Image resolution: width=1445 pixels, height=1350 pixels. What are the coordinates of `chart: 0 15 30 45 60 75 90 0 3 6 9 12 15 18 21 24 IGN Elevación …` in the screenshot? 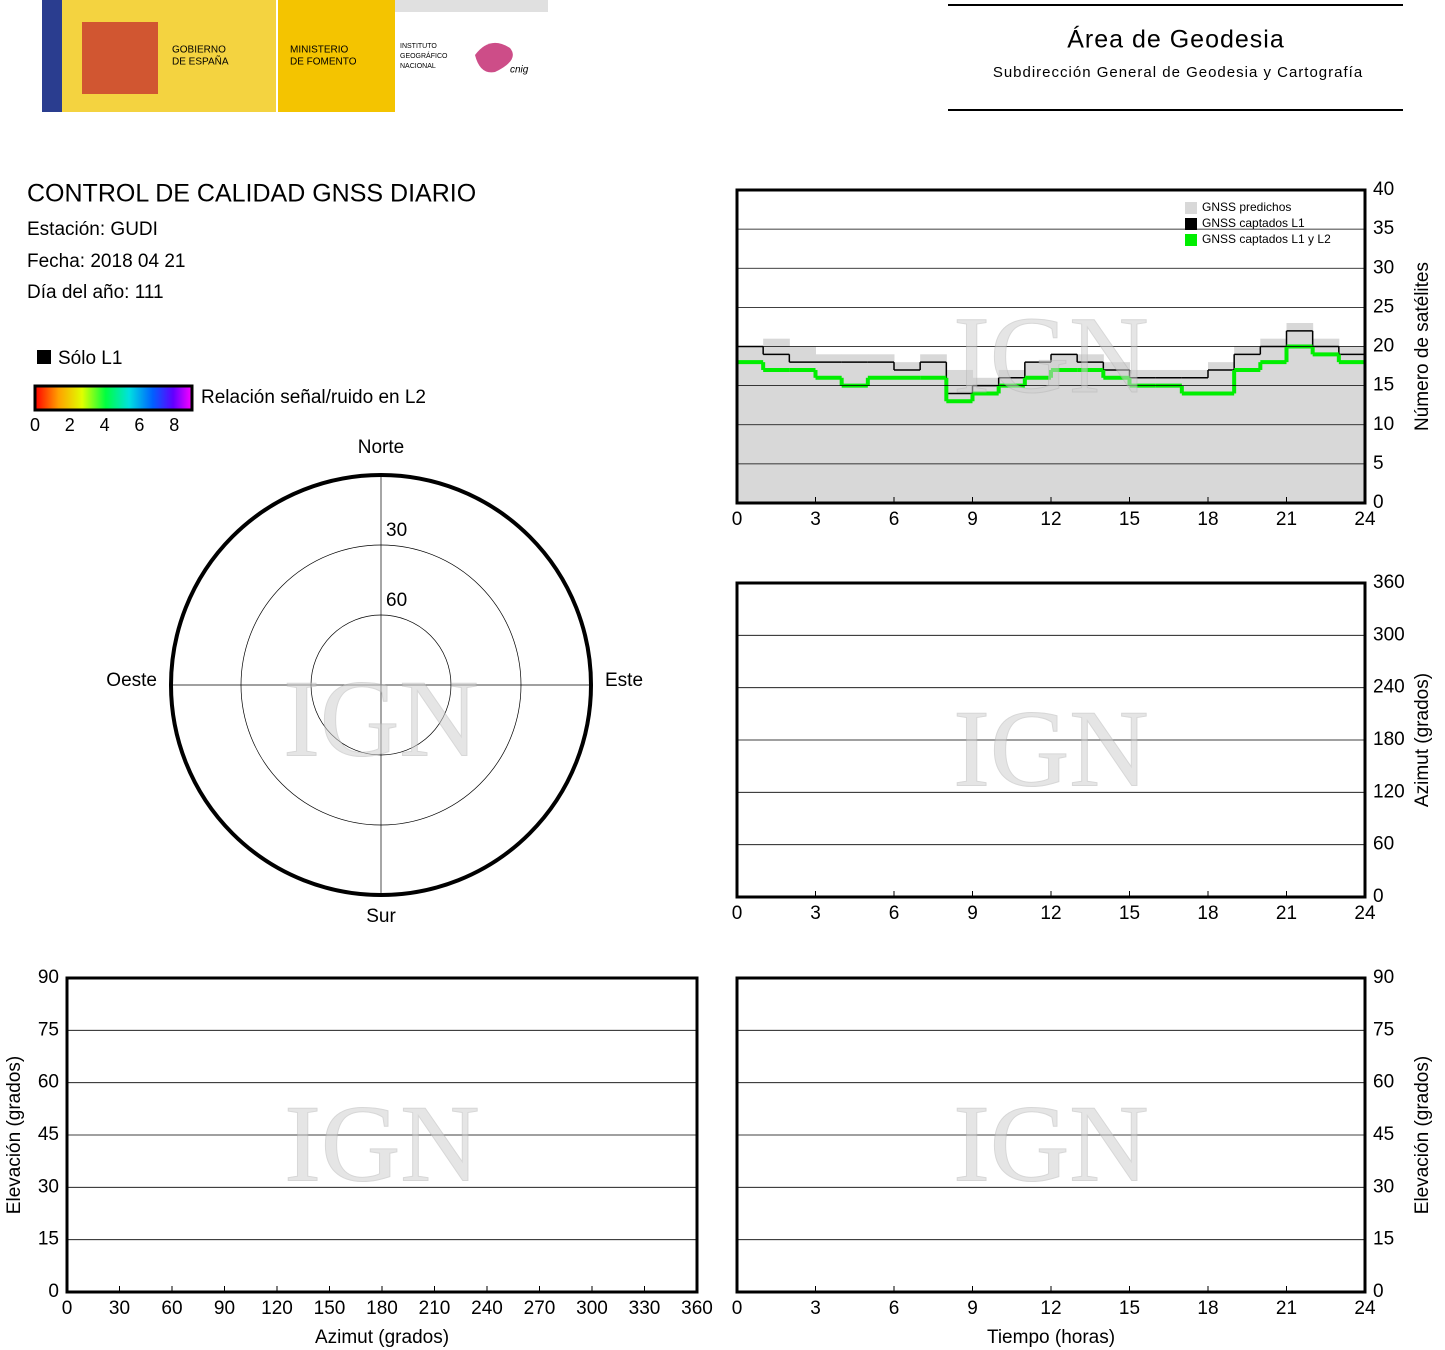 It's located at (1082, 1157).